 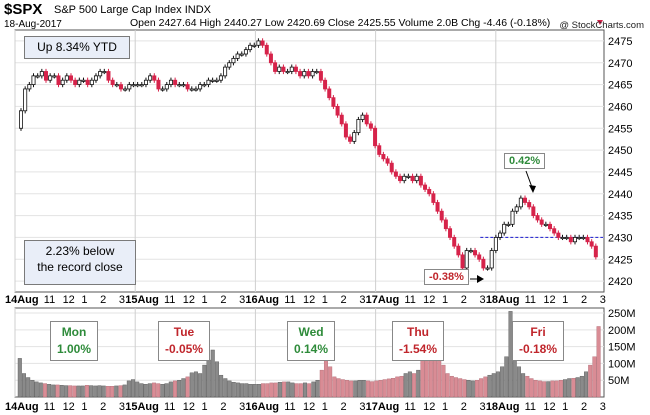 What do you see at coordinates (383, 300) in the screenshot?
I see `x-tick-label: 17Aug` at bounding box center [383, 300].